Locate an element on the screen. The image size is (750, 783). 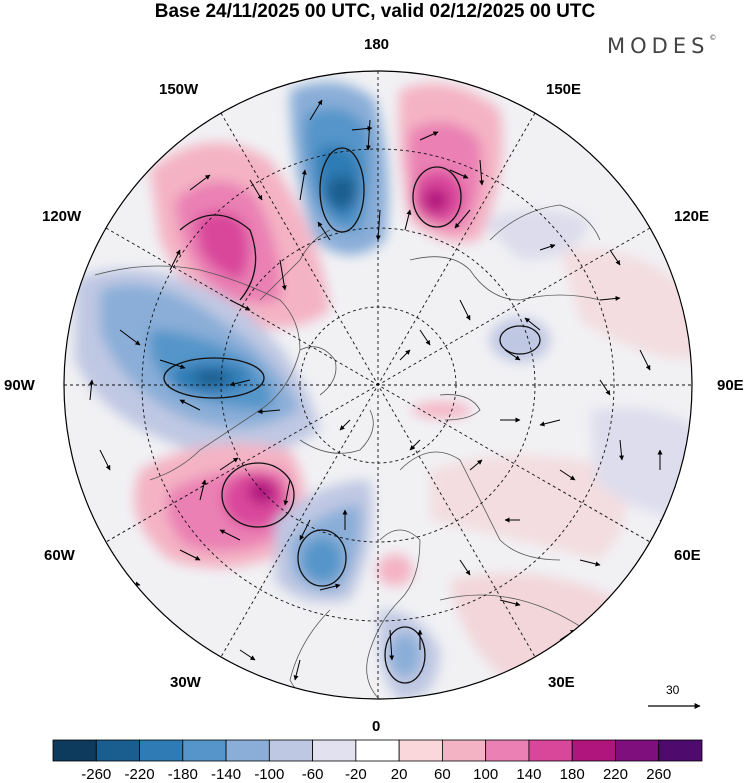
label-lon-60w: 60W is located at coordinates (59, 555).